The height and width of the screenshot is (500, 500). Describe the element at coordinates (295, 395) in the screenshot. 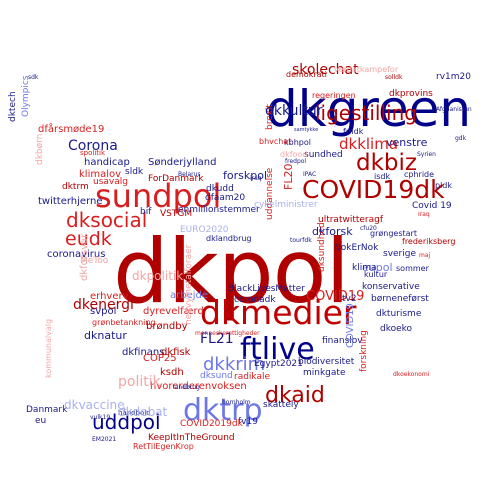

I see `word-dkaid: dkaid` at that location.